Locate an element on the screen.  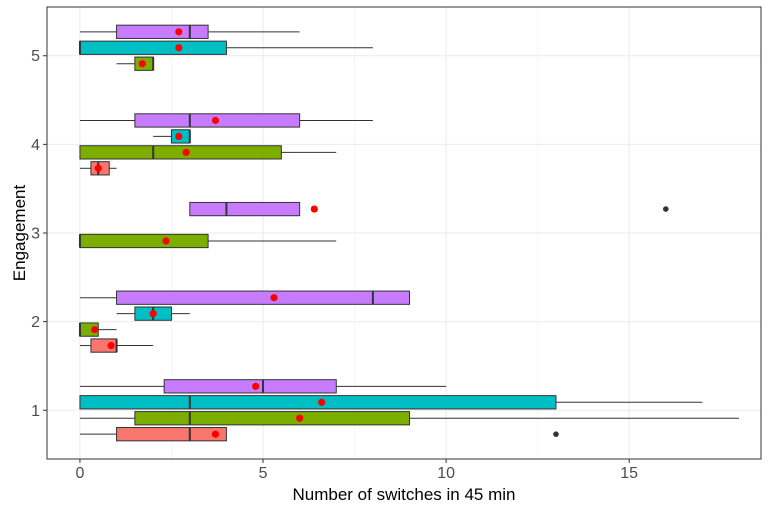
x-axis-title: Number of switches in 45 min is located at coordinates (404, 494).